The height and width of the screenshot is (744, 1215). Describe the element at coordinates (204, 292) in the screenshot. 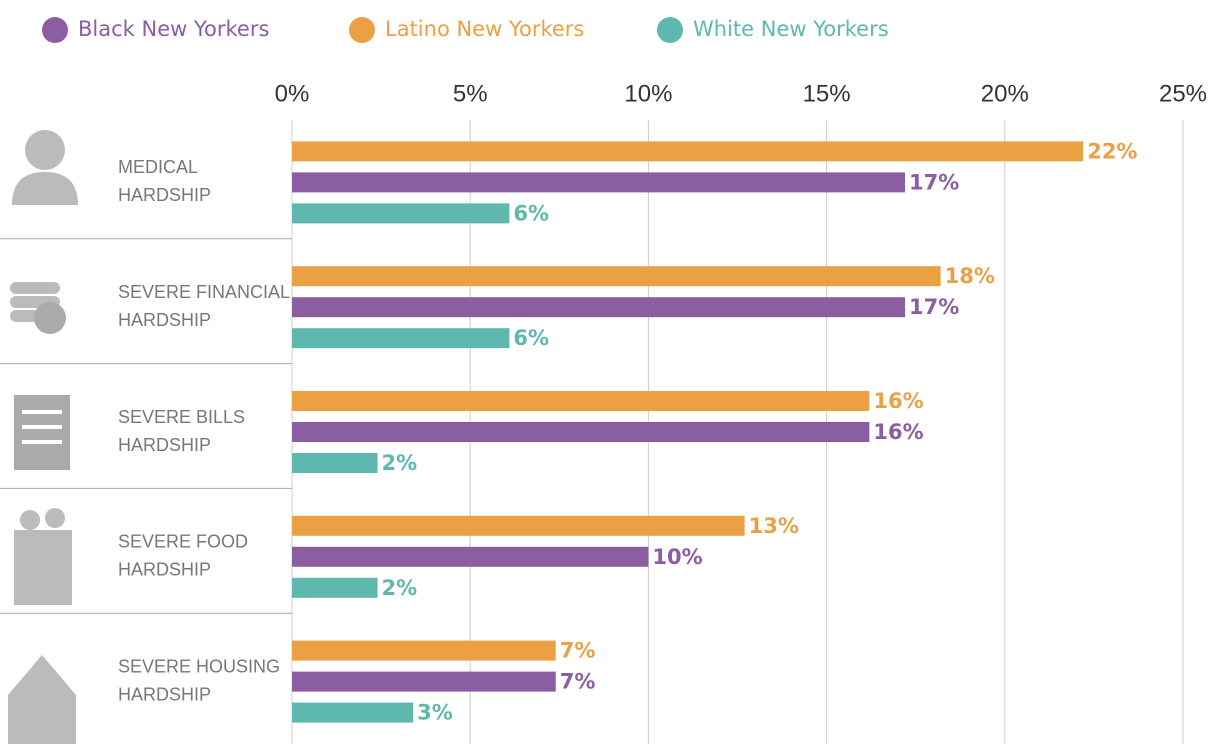

I see `y-tick-label: SEVERE FINANCIAL` at that location.